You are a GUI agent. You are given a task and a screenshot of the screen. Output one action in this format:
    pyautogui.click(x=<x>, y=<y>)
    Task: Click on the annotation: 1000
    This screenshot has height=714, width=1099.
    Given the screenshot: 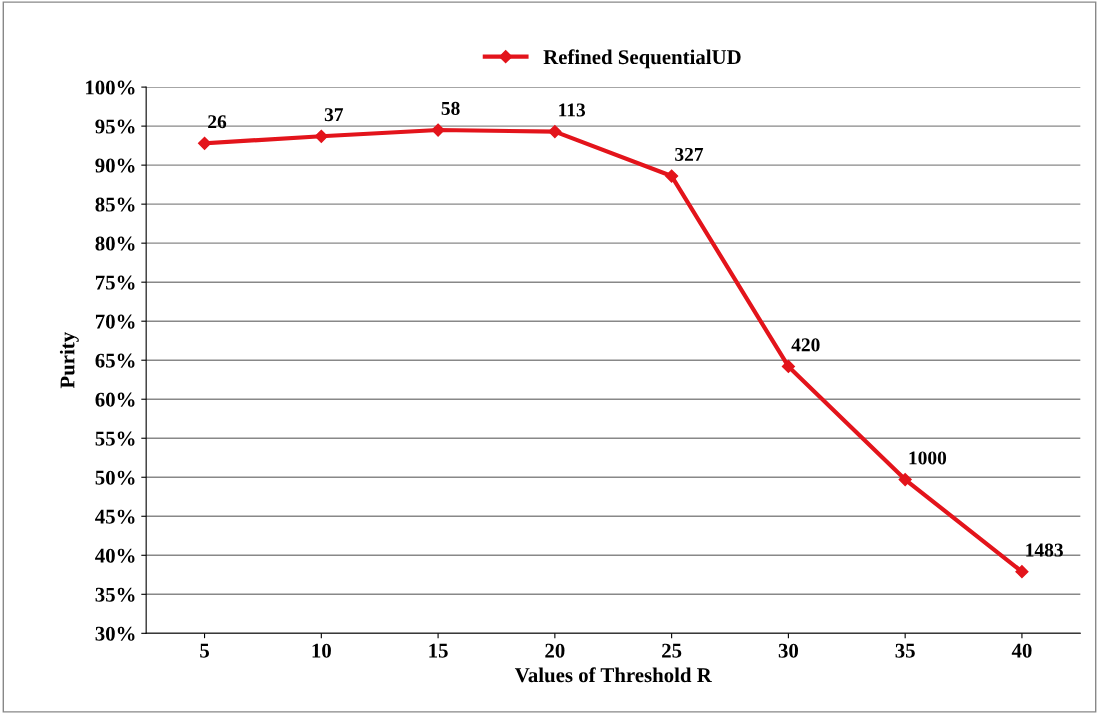 What is the action you would take?
    pyautogui.click(x=928, y=458)
    